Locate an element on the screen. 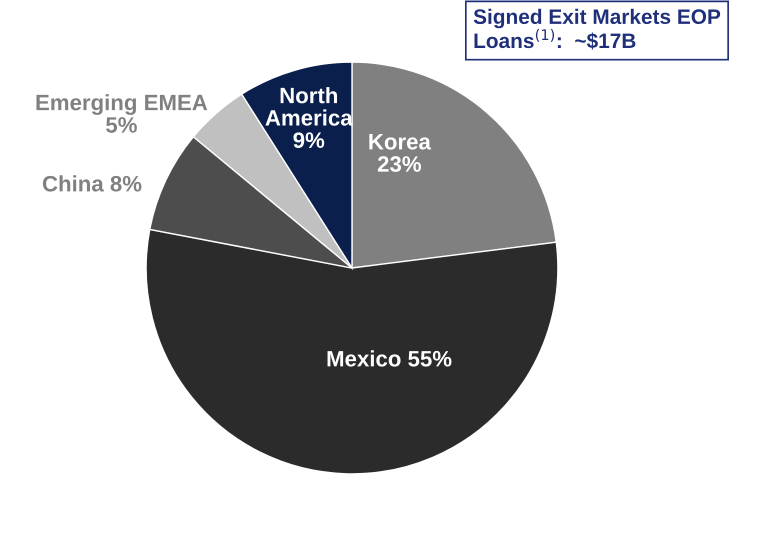 Image resolution: width=782 pixels, height=556 pixels. slice-label: China 8% is located at coordinates (92, 183).